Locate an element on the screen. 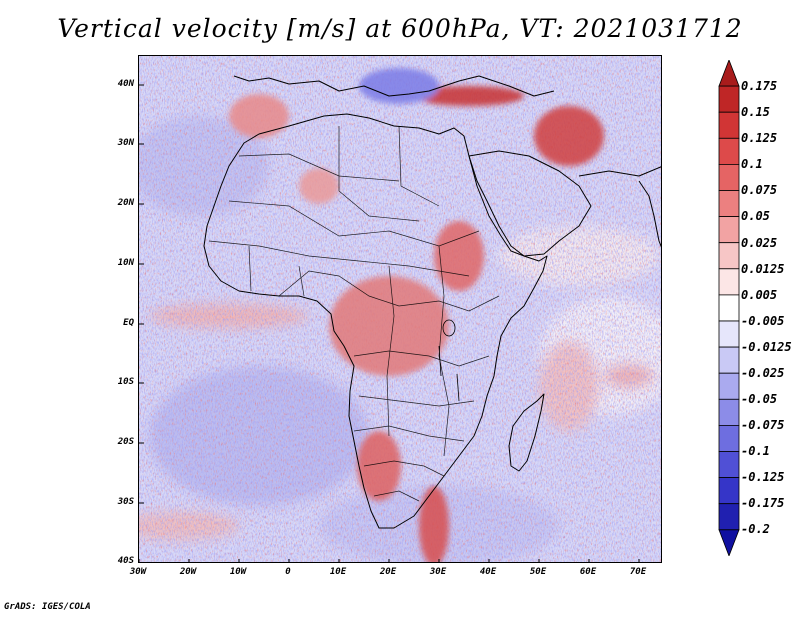 The height and width of the screenshot is (618, 800). colorbar-label-1: 0.15 is located at coordinates (755, 112).